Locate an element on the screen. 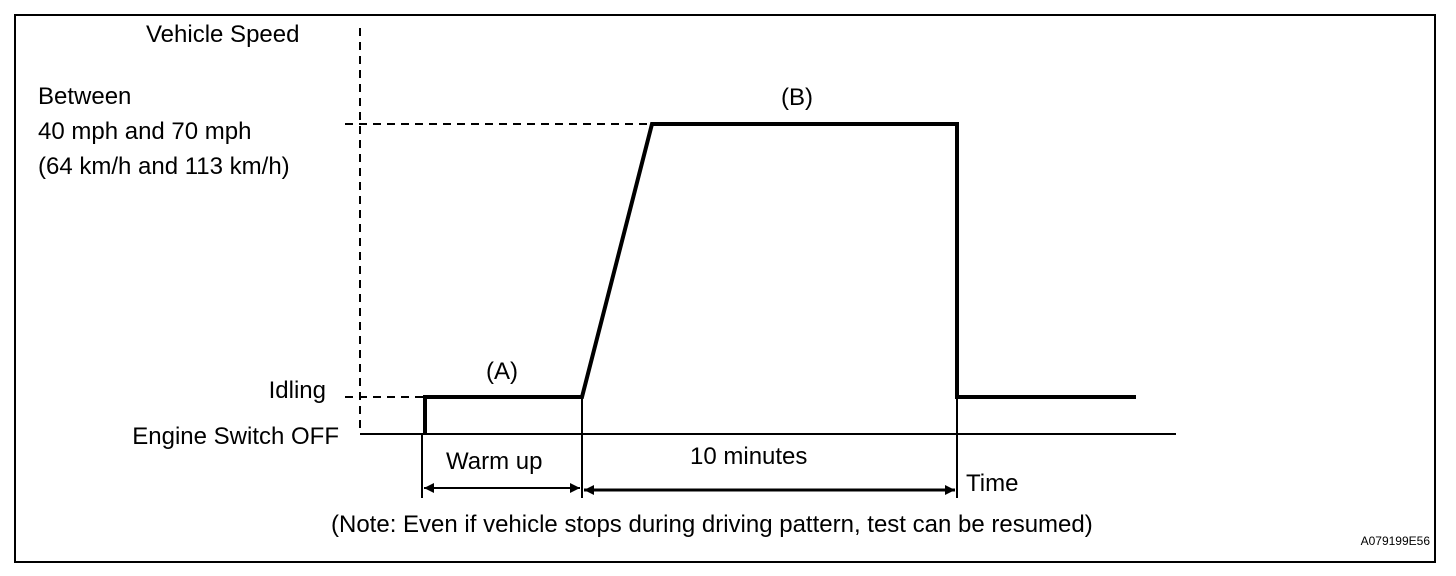 The height and width of the screenshot is (576, 1456). engine-switch-off-label: Engine Switch OFF is located at coordinates (235, 436).